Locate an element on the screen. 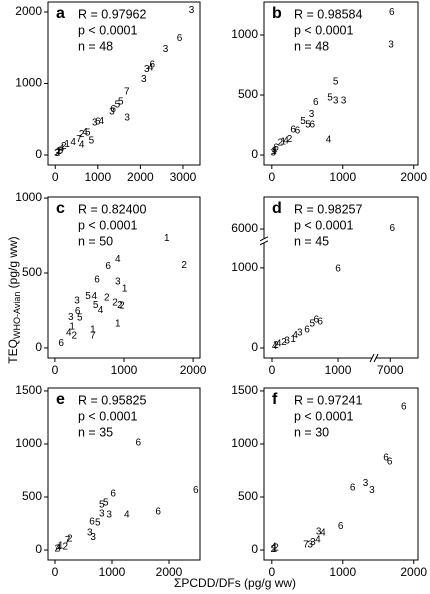 The height and width of the screenshot is (594, 430). stat-line: n = 45 is located at coordinates (311, 241).